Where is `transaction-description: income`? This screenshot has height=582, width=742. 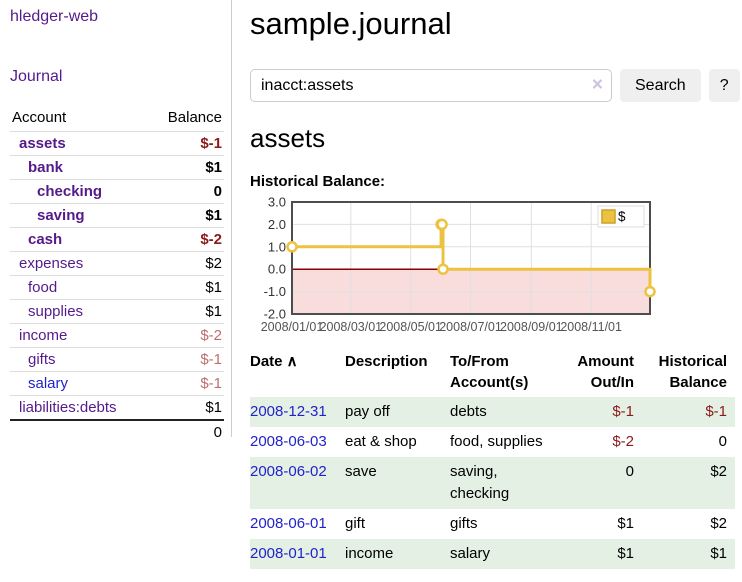
transaction-description: income is located at coordinates (369, 553).